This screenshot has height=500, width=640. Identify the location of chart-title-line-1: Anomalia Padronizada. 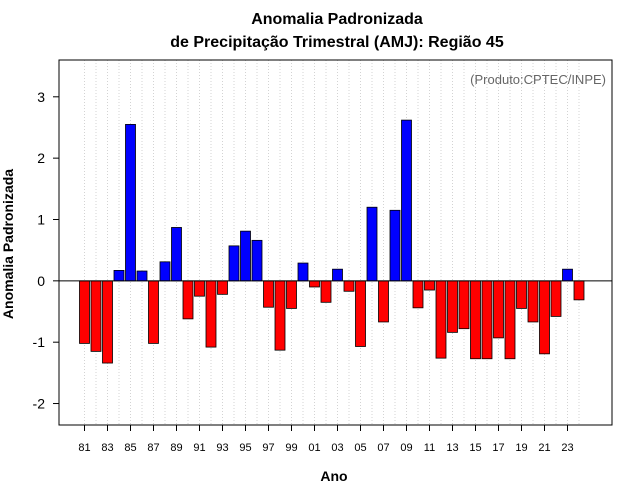
(337, 19).